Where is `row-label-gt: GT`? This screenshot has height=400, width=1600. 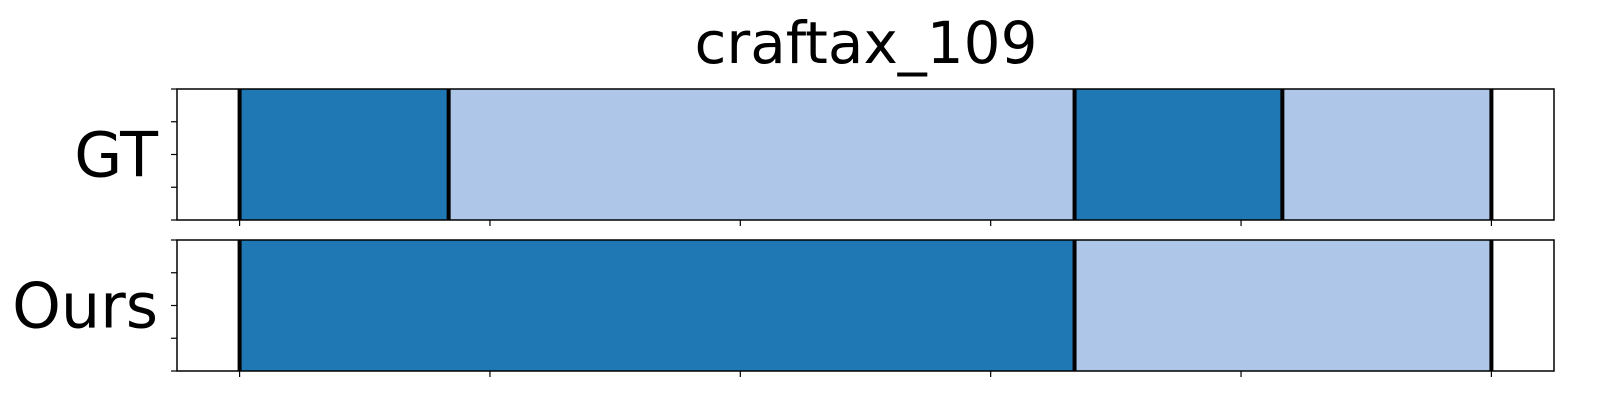
row-label-gt: GT is located at coordinates (116, 155).